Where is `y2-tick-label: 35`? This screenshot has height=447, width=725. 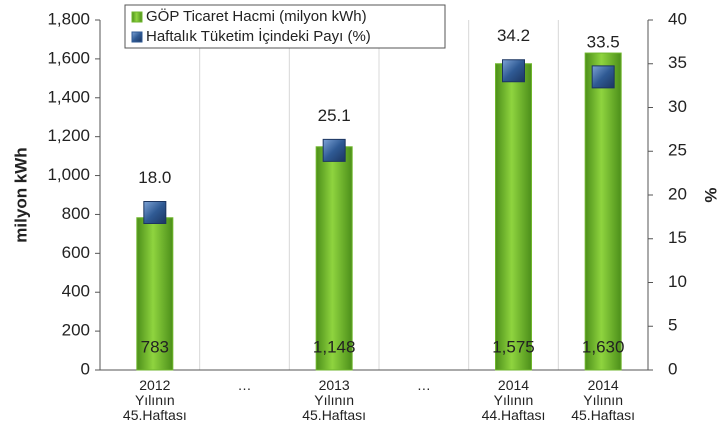
y2-tick-label: 35 is located at coordinates (677, 62).